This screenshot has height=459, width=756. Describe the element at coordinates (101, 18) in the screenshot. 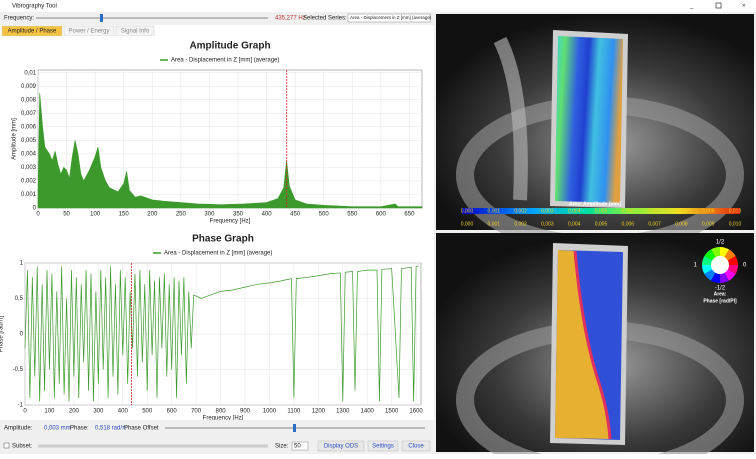

I see `frequency-thumb` at that location.